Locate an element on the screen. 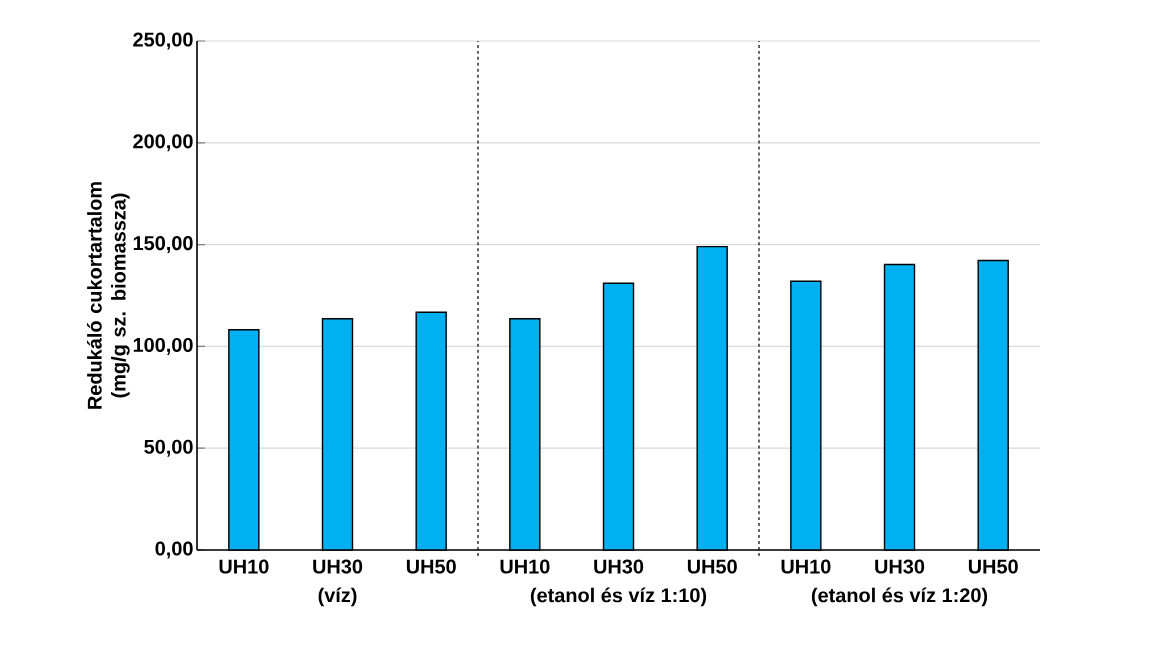 The image size is (1156, 653). y-tick-label: 250,00 is located at coordinates (163, 41).